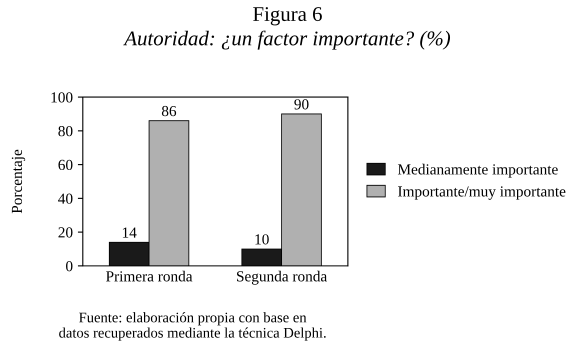 Image resolution: width=575 pixels, height=348 pixels. Describe the element at coordinates (482, 193) in the screenshot. I see `legend-label: Importante/muy importante` at that location.